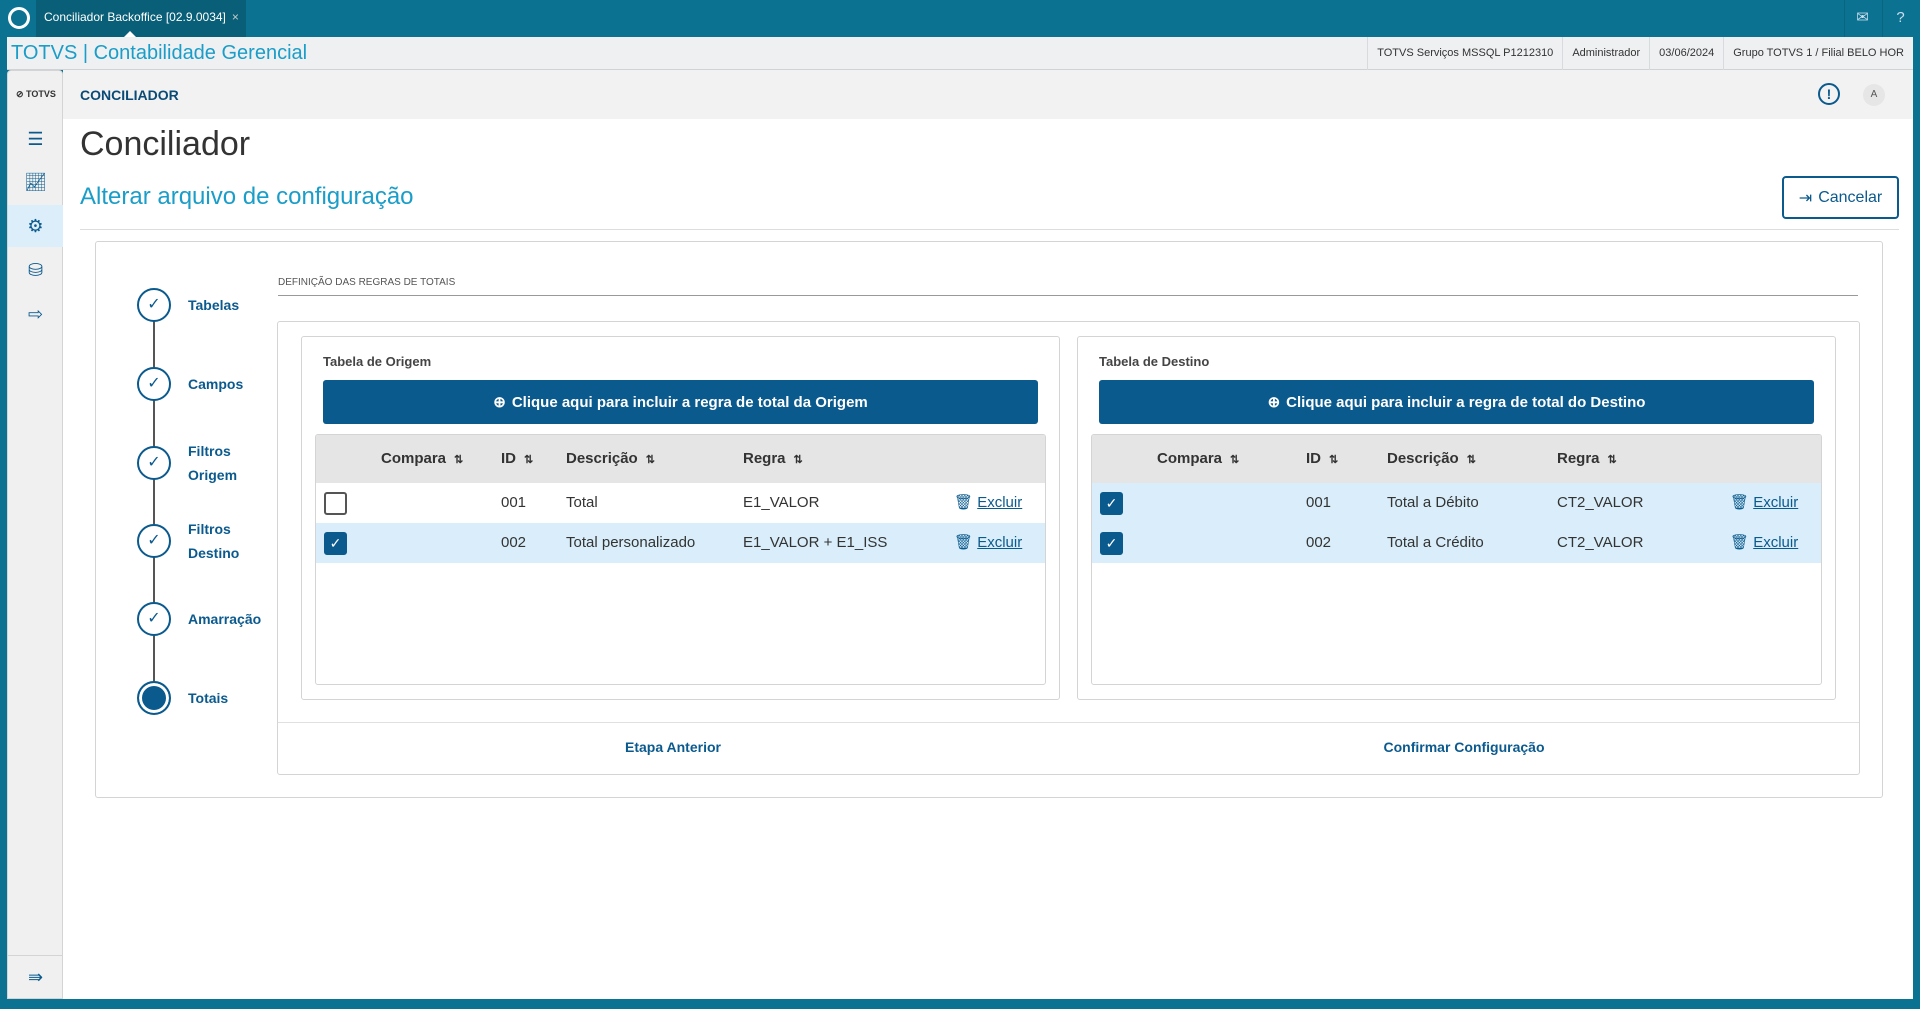  I want to click on step-totais-current-icon, so click(154, 698).